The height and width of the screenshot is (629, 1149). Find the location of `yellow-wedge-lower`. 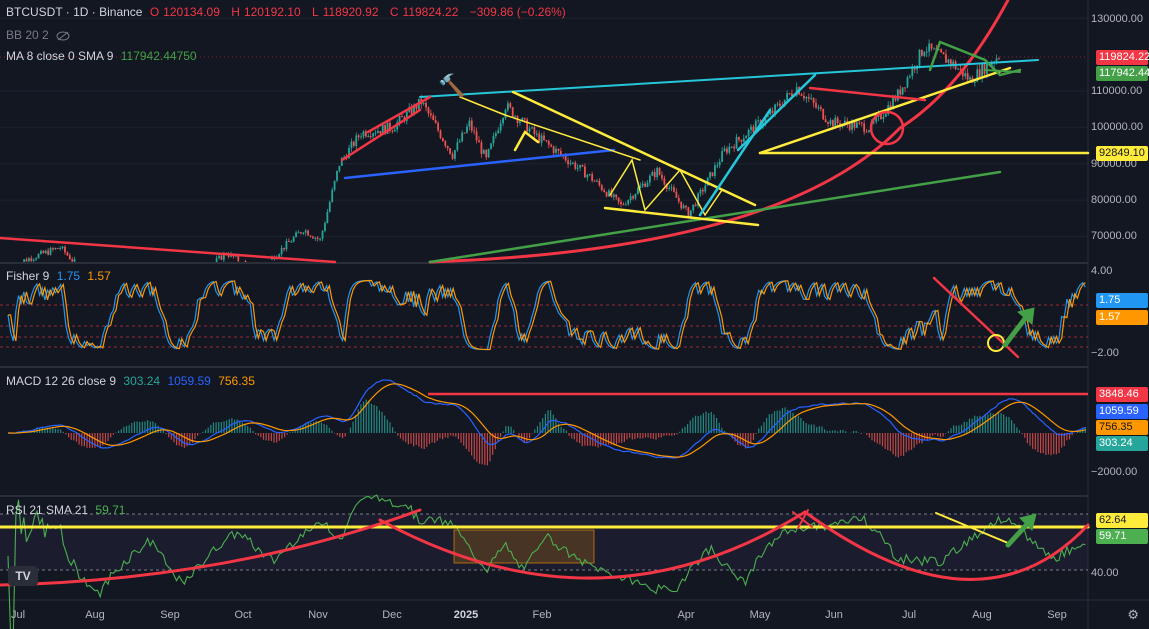

yellow-wedge-lower is located at coordinates (681, 216).